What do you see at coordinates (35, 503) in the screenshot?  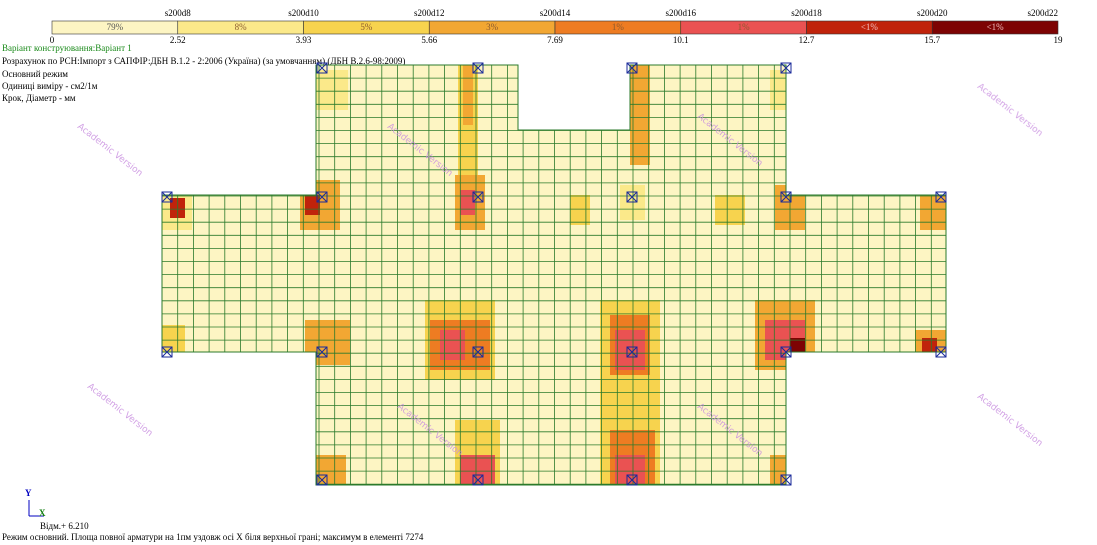 I see `axes-icon: Y X` at bounding box center [35, 503].